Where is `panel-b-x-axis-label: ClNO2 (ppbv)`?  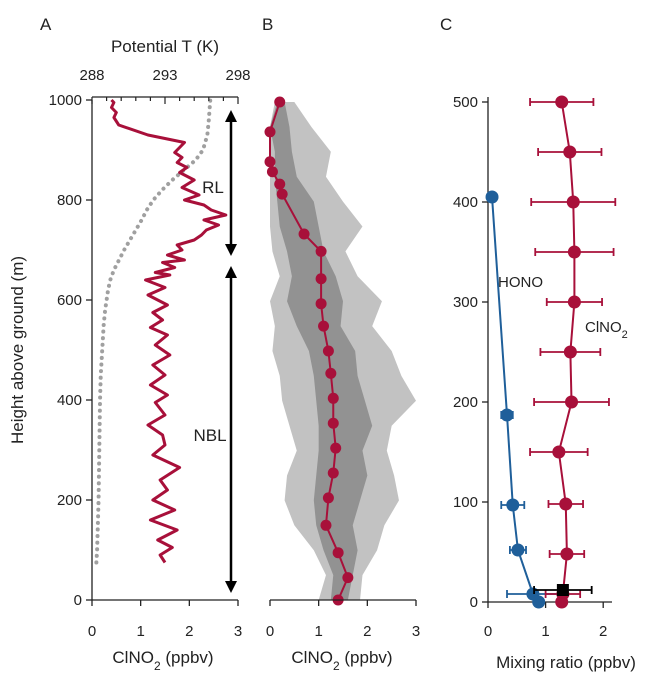 panel-b-x-axis-label: ClNO2 (ppbv) is located at coordinates (341, 660).